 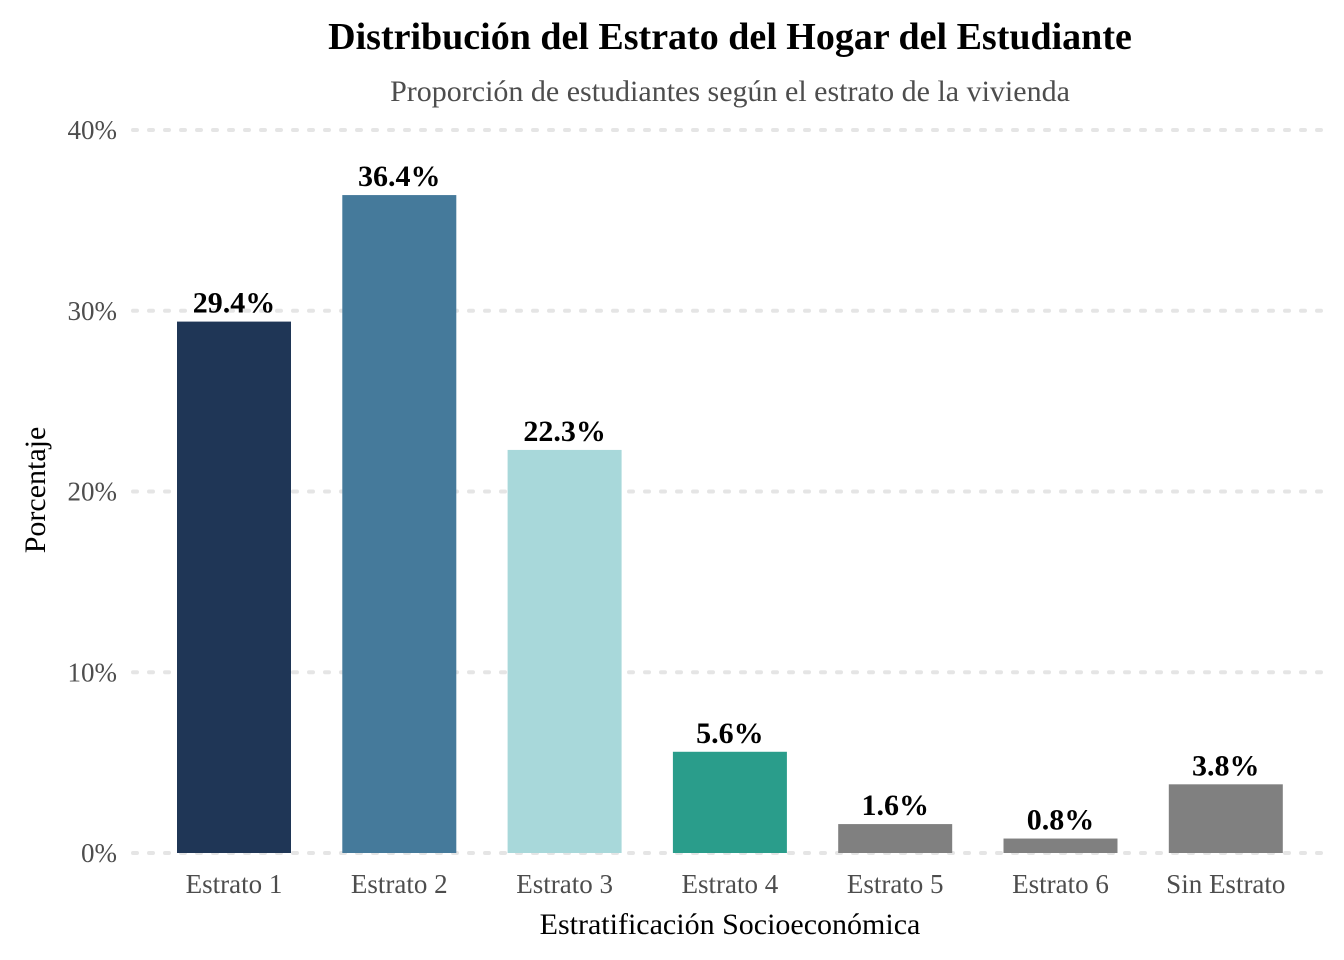 I want to click on data-label: 0.8%, so click(x=1061, y=820).